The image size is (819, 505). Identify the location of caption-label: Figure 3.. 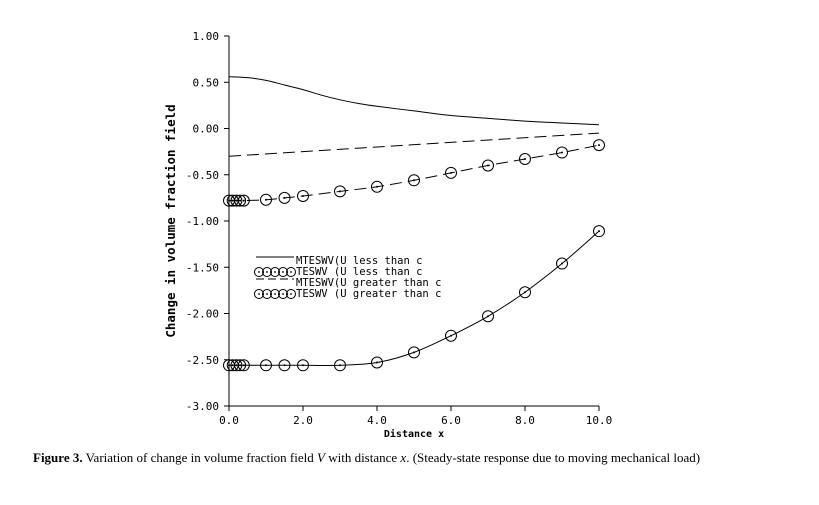
(58, 457).